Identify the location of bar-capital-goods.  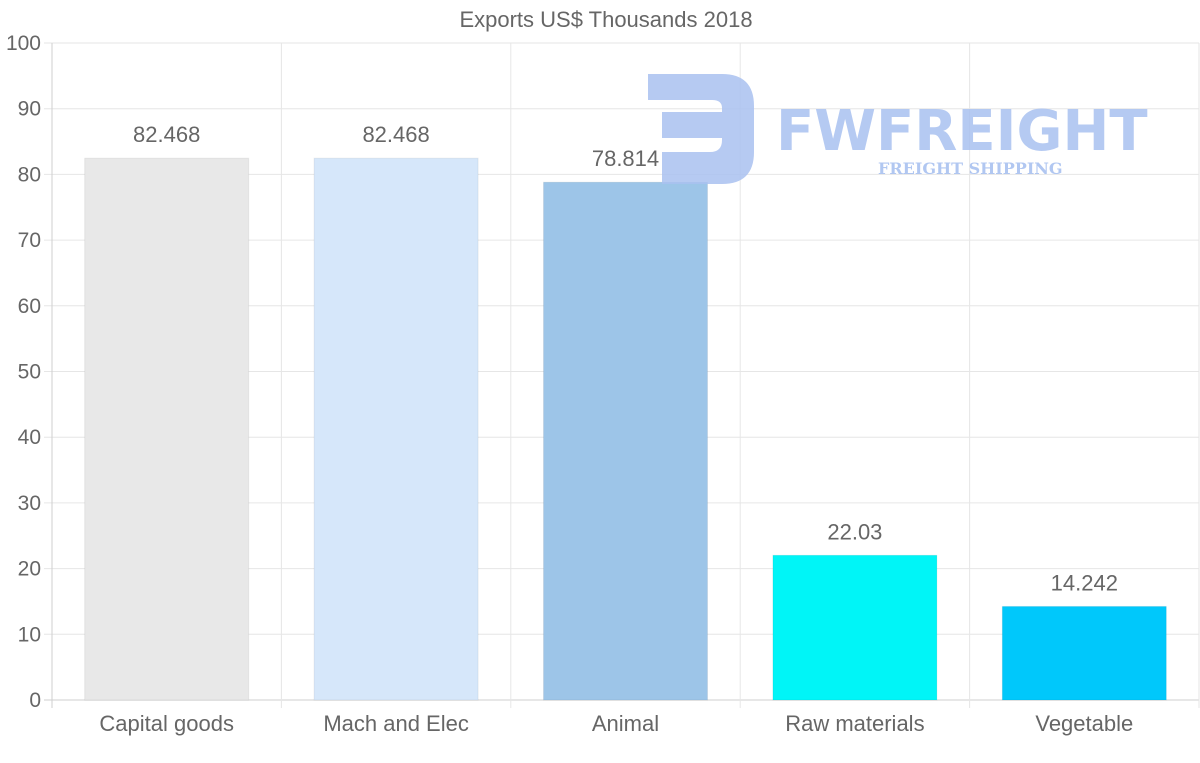
(167, 429).